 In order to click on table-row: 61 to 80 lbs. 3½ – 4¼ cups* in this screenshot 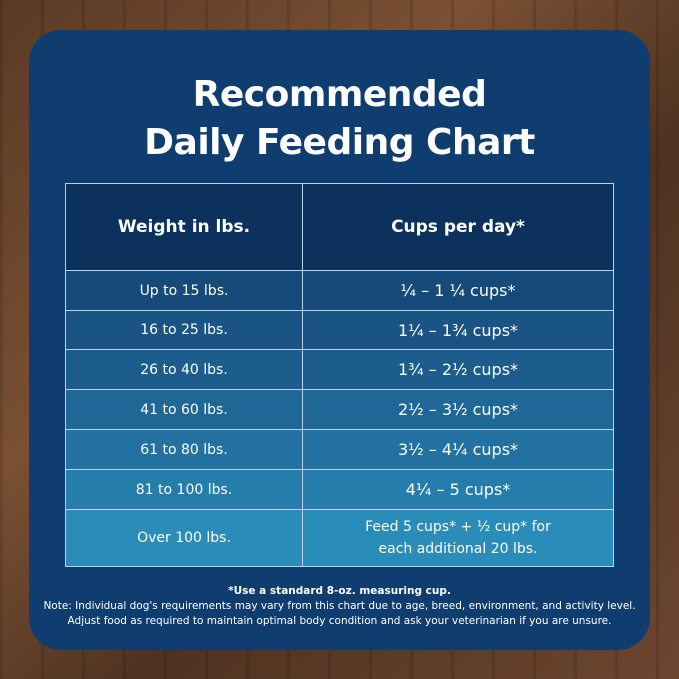, I will do `click(339, 449)`.